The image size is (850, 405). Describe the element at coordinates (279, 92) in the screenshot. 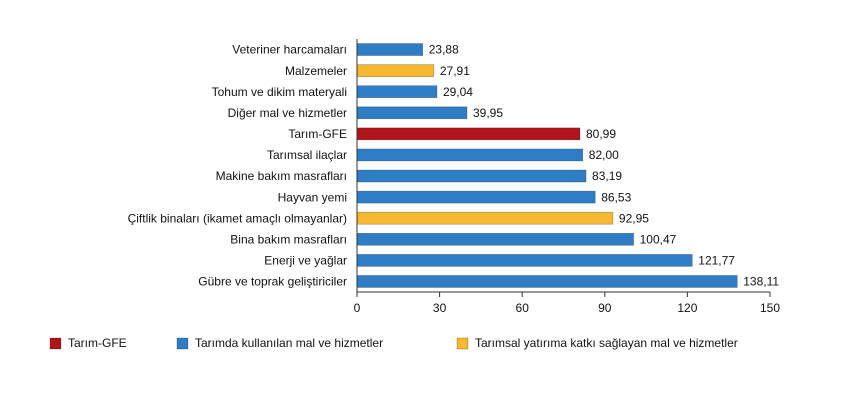

I see `y-tick-label: Tohum ve dikim materyali` at that location.